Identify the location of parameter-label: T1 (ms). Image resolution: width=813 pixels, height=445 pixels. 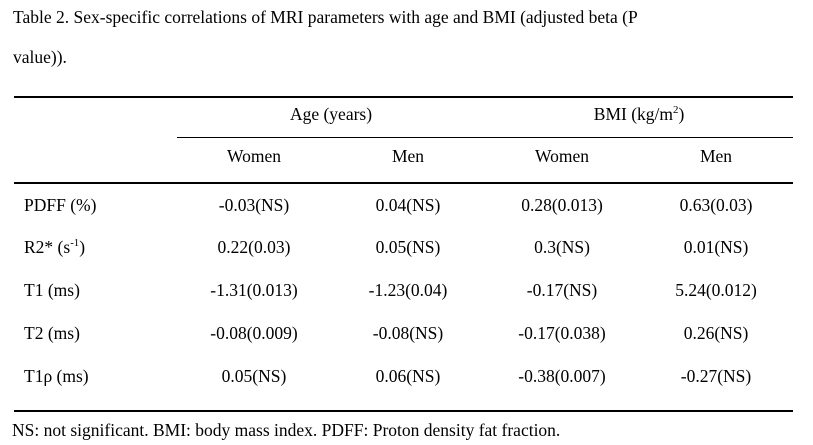
(52, 290).